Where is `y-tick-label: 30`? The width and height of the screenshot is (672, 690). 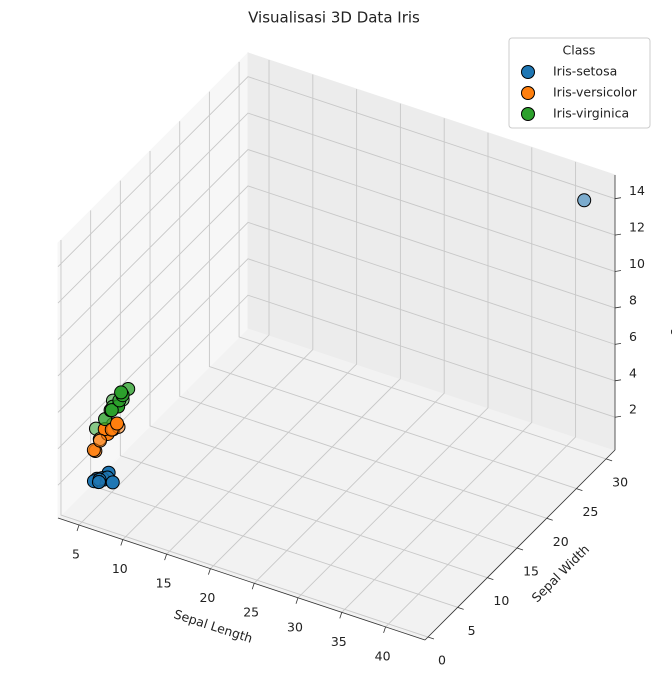
y-tick-label: 30 is located at coordinates (620, 481).